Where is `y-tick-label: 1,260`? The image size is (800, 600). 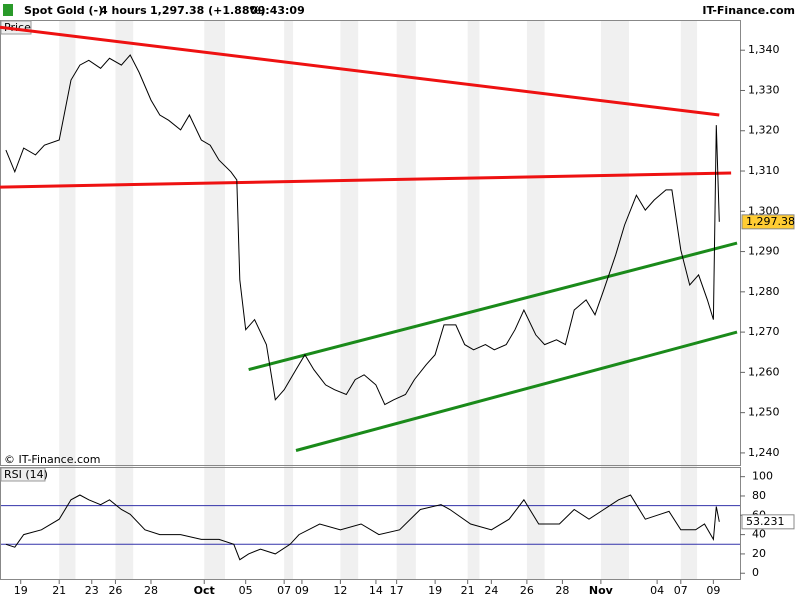 y-tick-label: 1,260 is located at coordinates (764, 371).